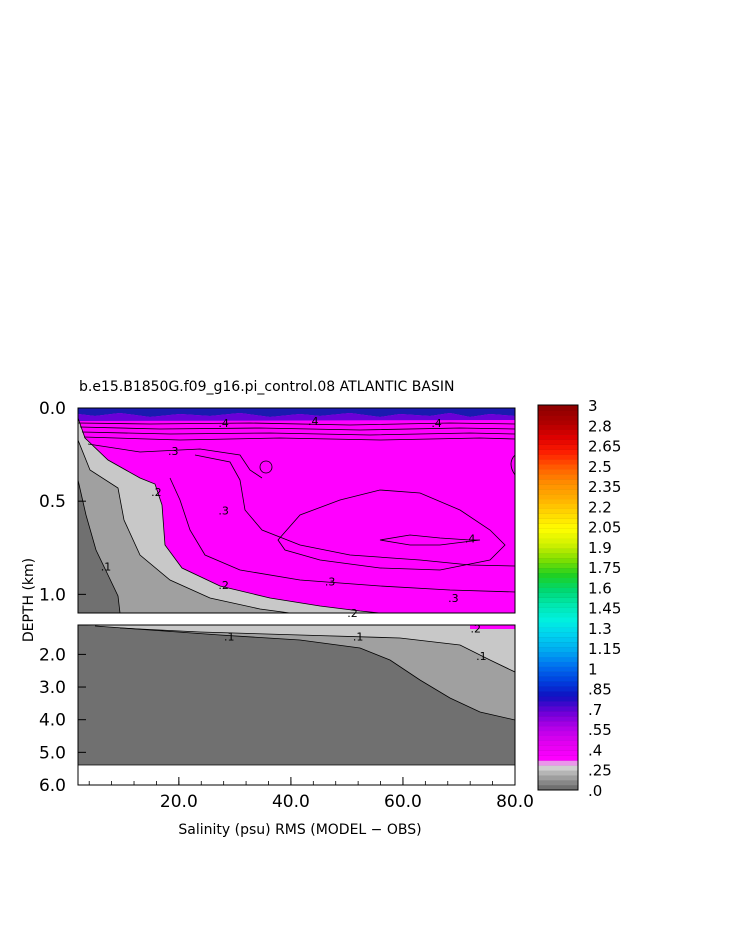 This screenshot has width=733, height=945. Describe the element at coordinates (52, 753) in the screenshot. I see `y-tick-label: 5.0` at that location.